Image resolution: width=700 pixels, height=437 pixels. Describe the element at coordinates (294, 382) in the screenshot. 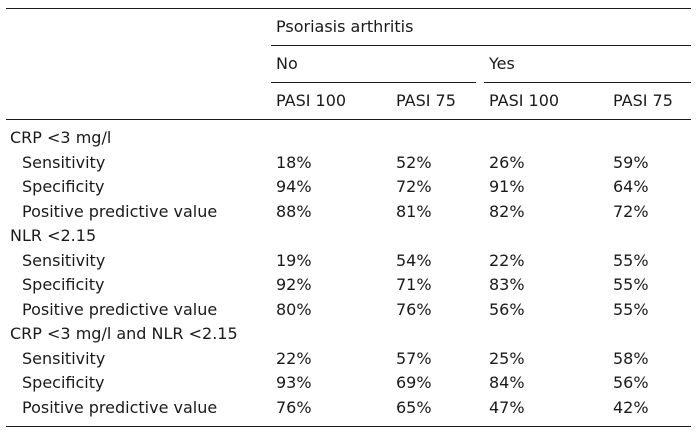

I see `table-cell: 93%` at that location.